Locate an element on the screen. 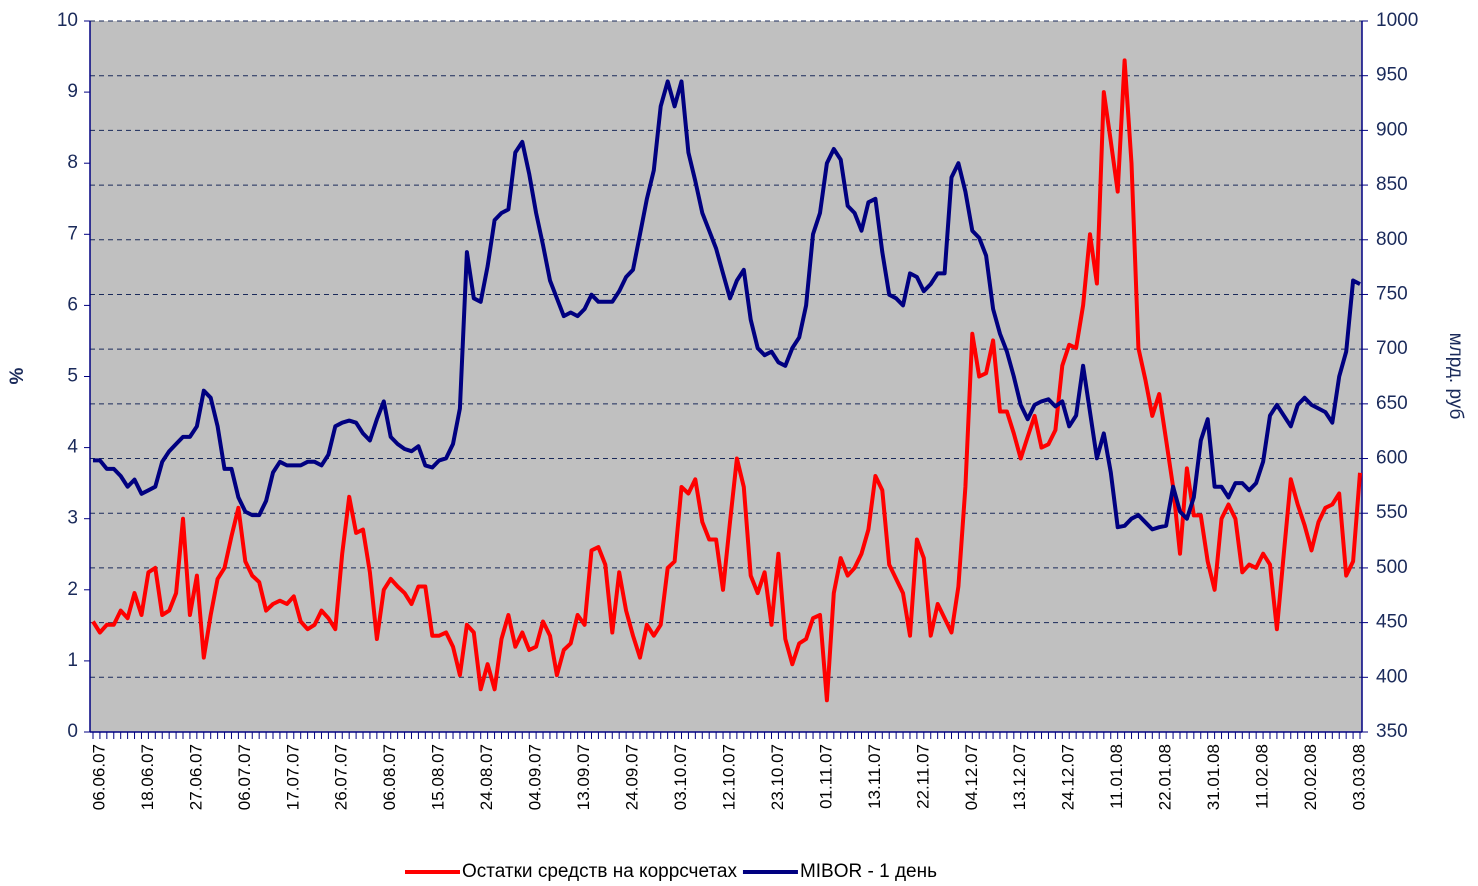 The width and height of the screenshot is (1478, 886). y2-tick-label: 900 is located at coordinates (1392, 129).